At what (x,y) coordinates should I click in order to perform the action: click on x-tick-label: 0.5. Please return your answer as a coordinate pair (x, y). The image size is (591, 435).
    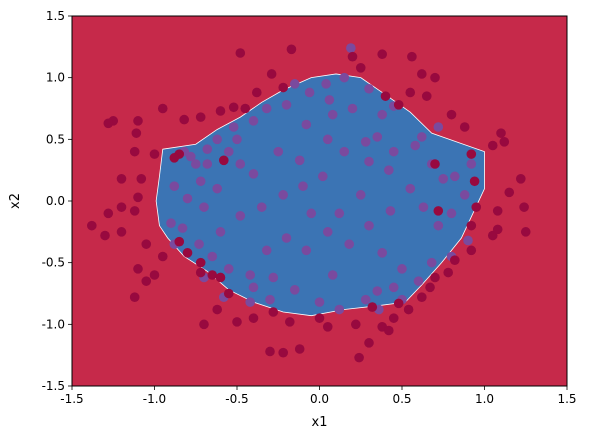
    Looking at the image, I should click on (401, 399).